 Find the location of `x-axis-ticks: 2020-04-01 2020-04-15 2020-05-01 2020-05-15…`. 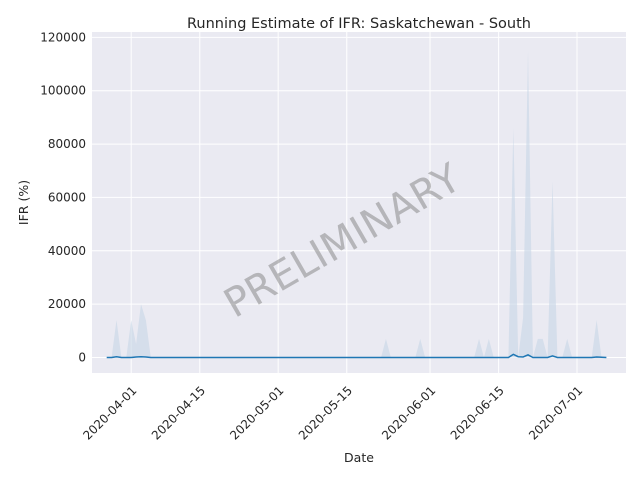

x-axis-ticks: 2020-04-01 2020-04-15 2020-05-01 2020-05-15… is located at coordinates (332, 412).